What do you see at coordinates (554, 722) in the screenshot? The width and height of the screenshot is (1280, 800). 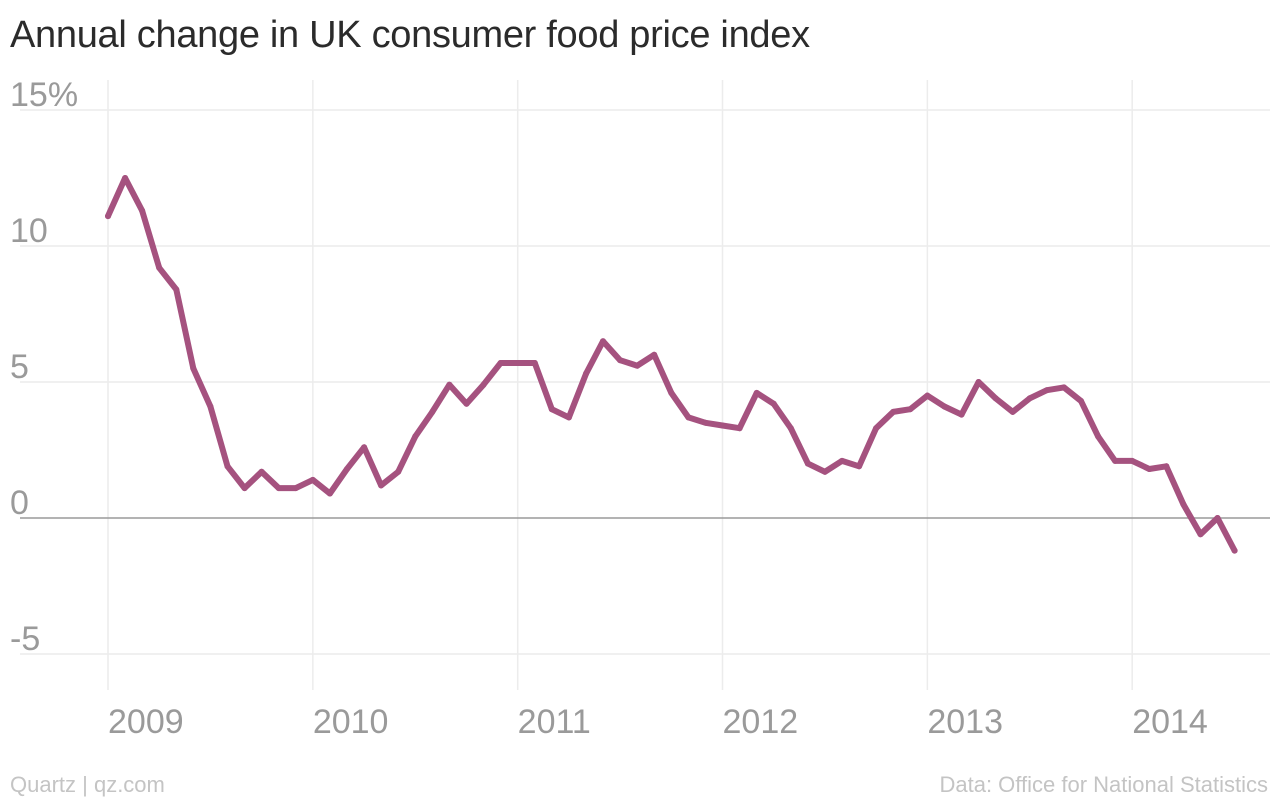 I see `x-tick-label: 2011` at bounding box center [554, 722].